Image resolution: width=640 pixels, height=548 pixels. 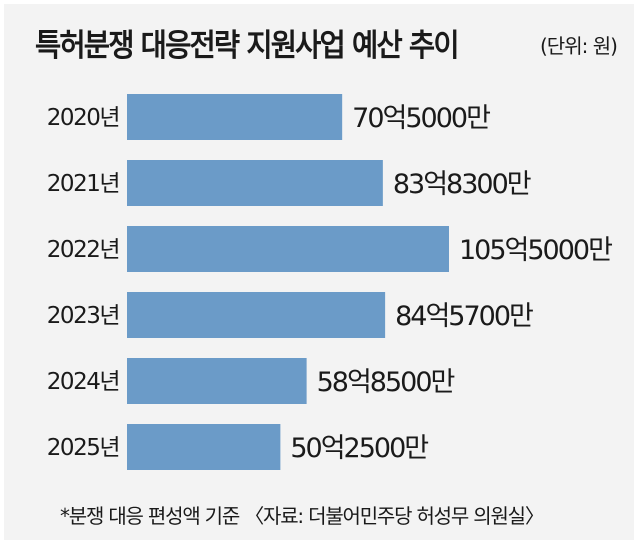 What do you see at coordinates (421, 118) in the screenshot?
I see `value-label: 70억5000만` at bounding box center [421, 118].